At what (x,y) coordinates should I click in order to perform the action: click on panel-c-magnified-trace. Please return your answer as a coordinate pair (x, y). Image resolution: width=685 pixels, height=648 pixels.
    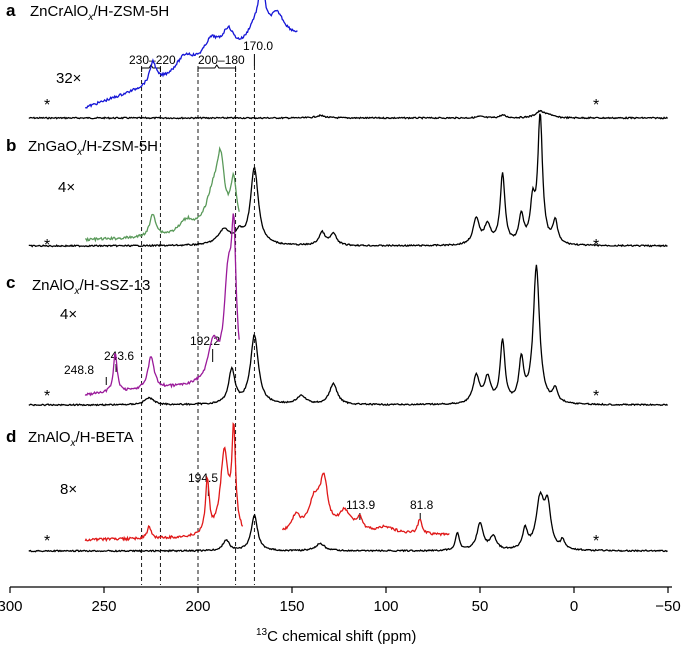
    Looking at the image, I should click on (162, 305).